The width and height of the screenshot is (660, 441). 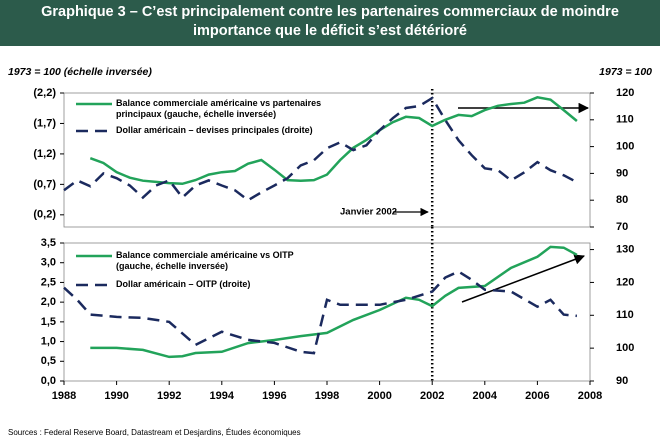 I want to click on x-tick-label: 1988, so click(x=64, y=396).